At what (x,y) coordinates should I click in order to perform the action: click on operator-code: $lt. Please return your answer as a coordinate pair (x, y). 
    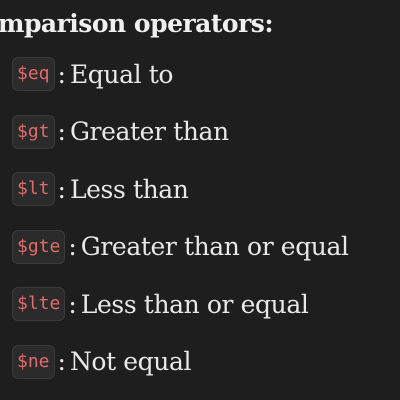
    Looking at the image, I should click on (33, 189).